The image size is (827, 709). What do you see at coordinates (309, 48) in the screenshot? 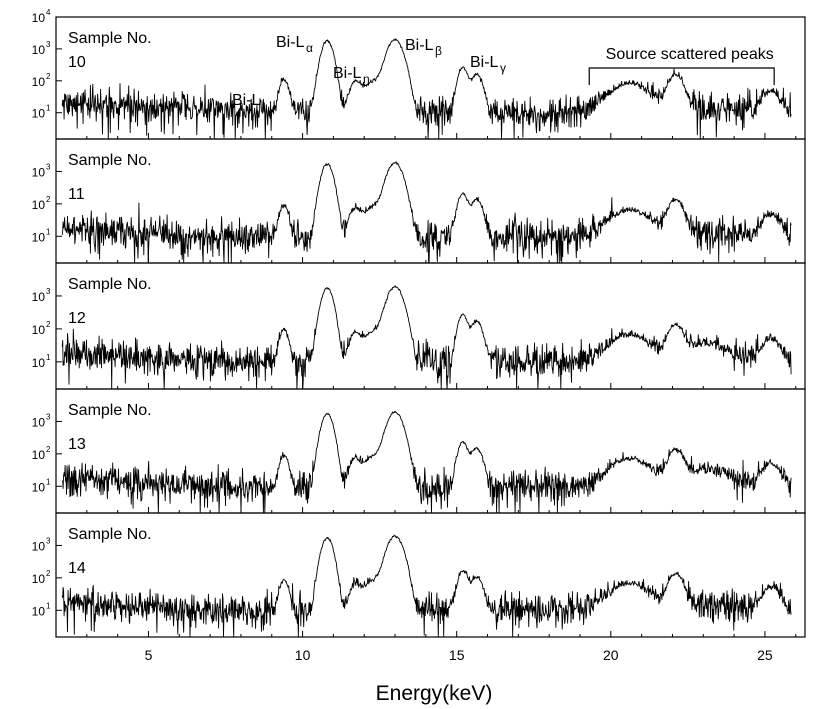
I see `peak-label-sub-2: α` at bounding box center [309, 48].